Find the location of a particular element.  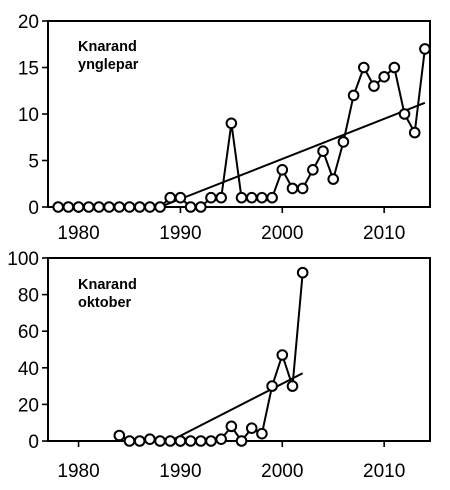

panel-title-line-2: oktober is located at coordinates (105, 303).